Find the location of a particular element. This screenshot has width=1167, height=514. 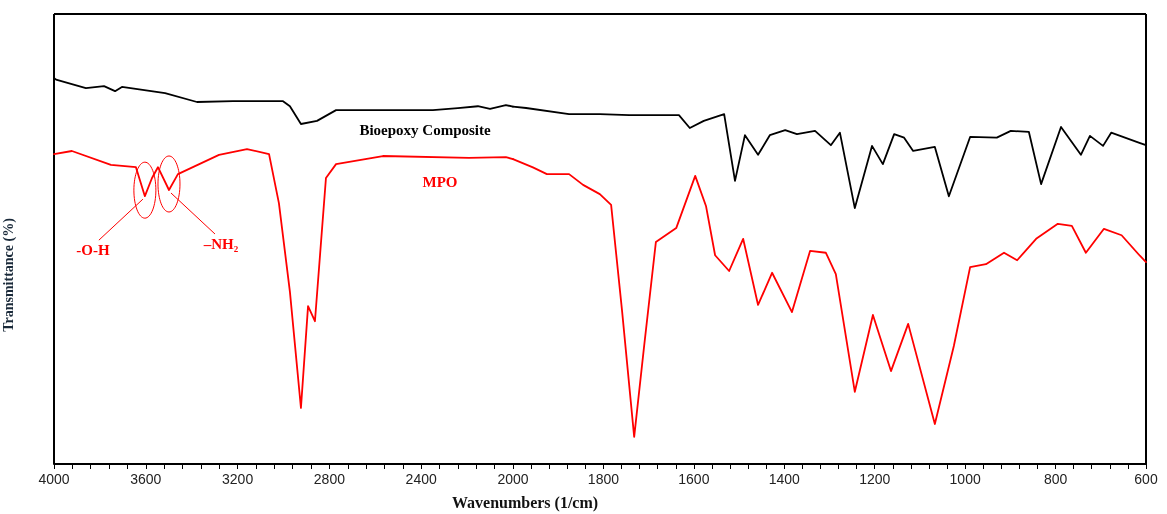

y-axis-title: Transmittance (%) is located at coordinates (8, 274).